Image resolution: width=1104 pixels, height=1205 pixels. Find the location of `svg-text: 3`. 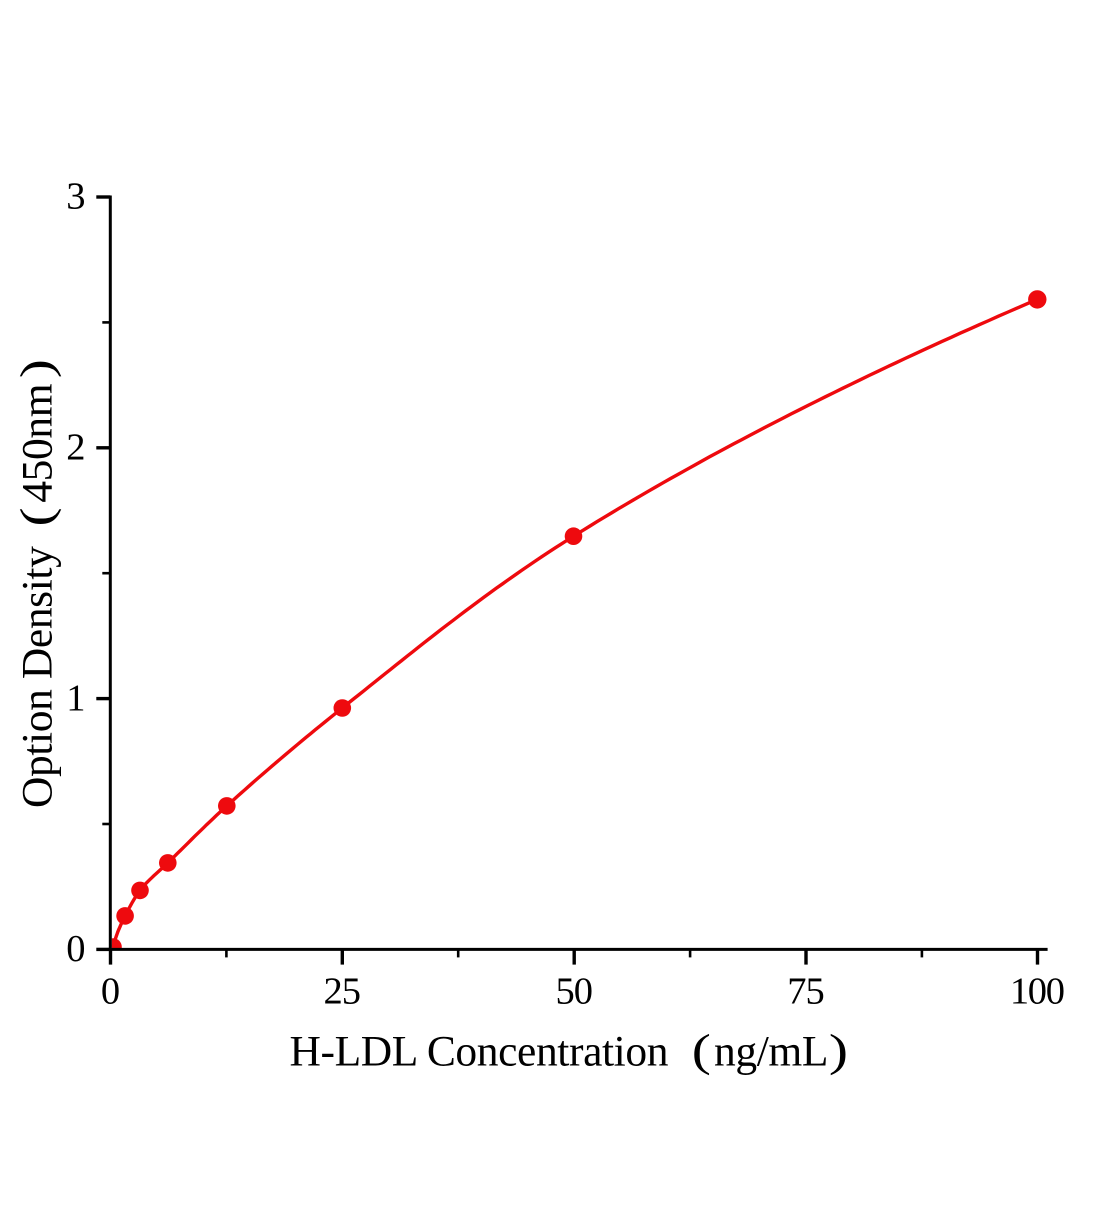

svg-text: 3 is located at coordinates (75, 197).